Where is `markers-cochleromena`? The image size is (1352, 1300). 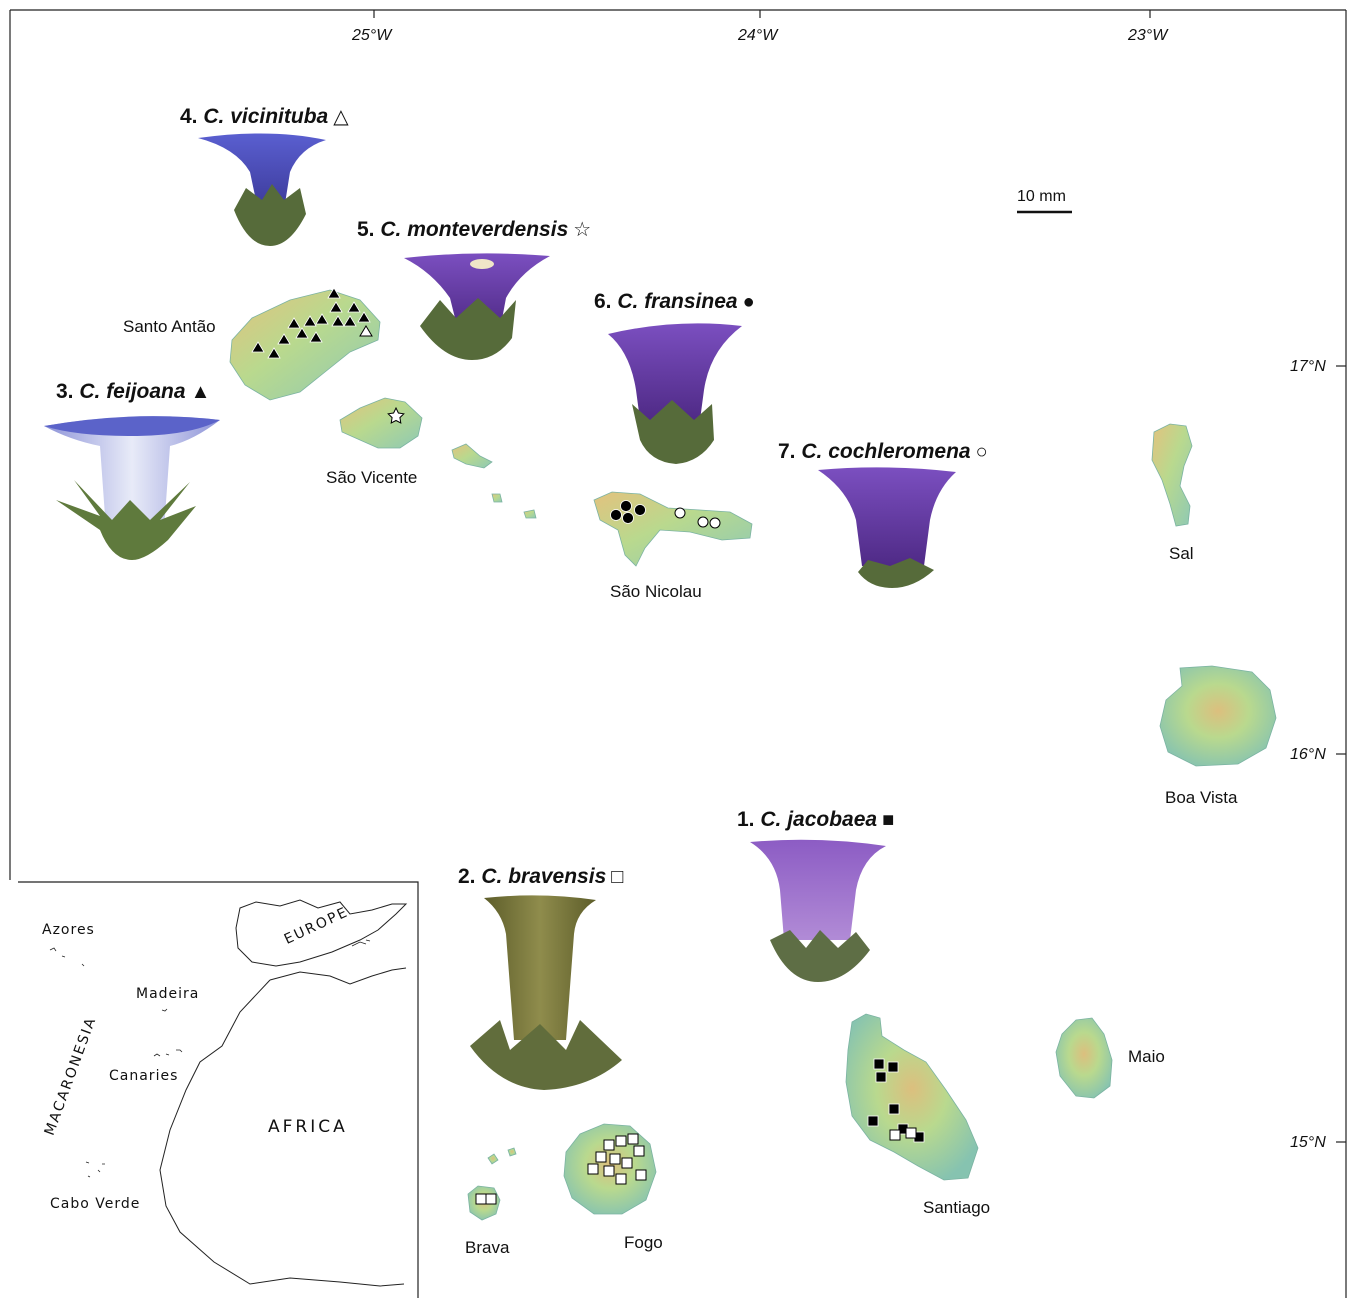 markers-cochleromena is located at coordinates (697, 518).